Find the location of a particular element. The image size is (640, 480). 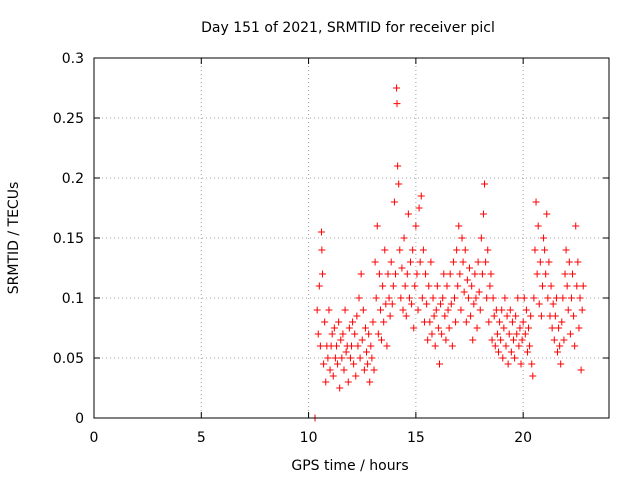

y-tick-label: 0.3 is located at coordinates (73, 59).